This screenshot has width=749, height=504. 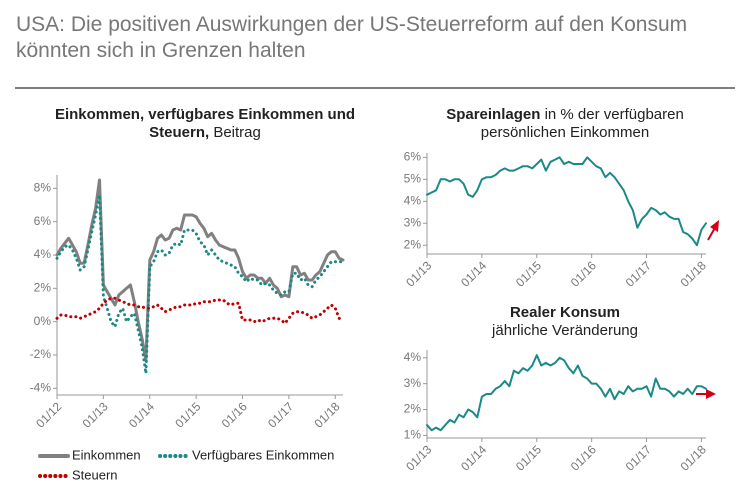 What do you see at coordinates (106, 454) in the screenshot?
I see `legend-label: Einkommen` at bounding box center [106, 454].